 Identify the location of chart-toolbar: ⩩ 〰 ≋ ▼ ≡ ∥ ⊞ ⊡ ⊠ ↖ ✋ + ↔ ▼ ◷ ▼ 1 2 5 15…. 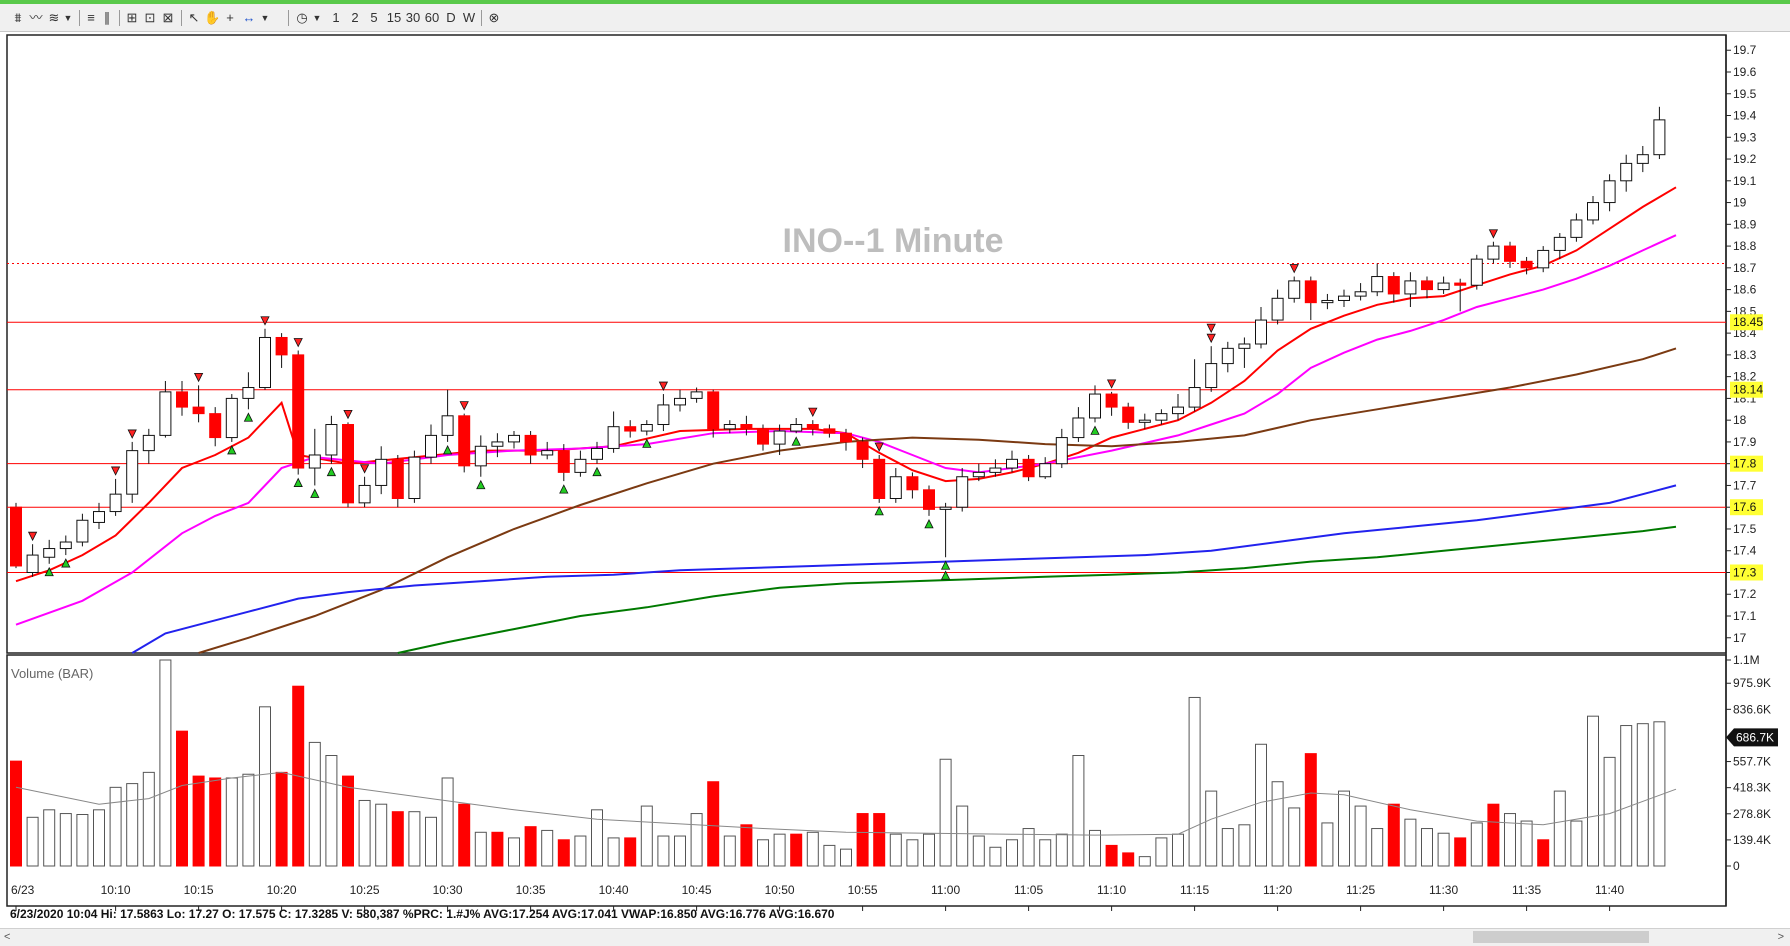
(895, 18).